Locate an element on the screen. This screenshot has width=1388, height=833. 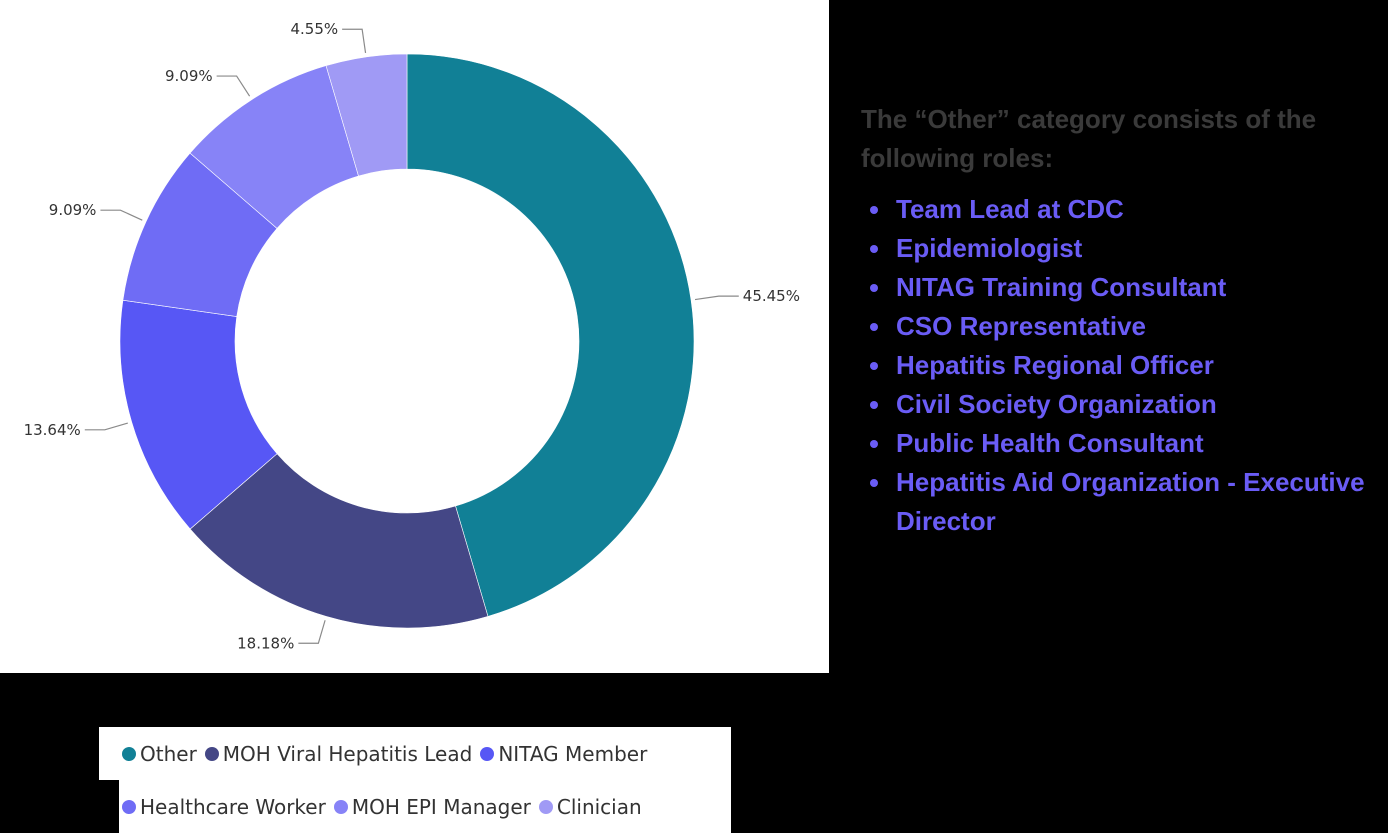
legend-item-moh-epi-manager: MOH EPI Manager is located at coordinates (432, 806).